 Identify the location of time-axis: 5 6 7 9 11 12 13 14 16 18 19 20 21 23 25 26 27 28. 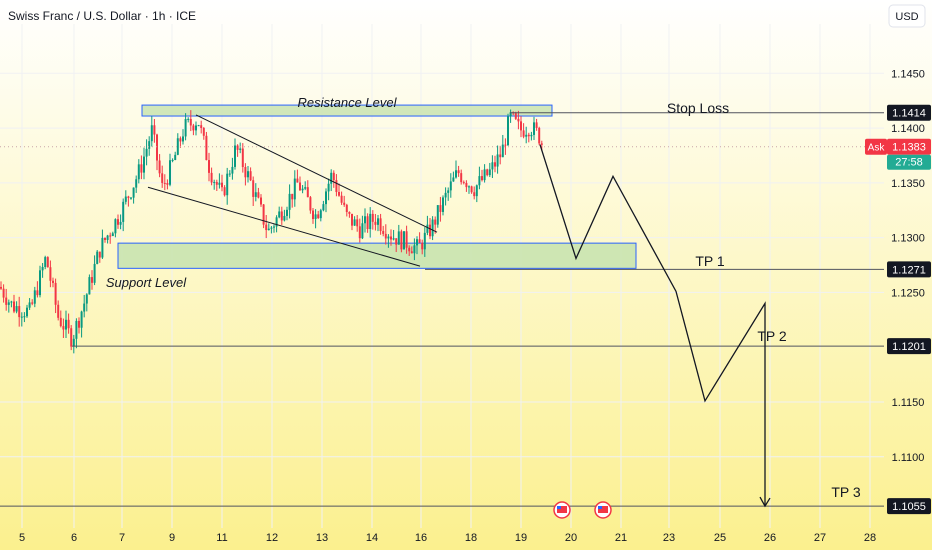
(447, 538).